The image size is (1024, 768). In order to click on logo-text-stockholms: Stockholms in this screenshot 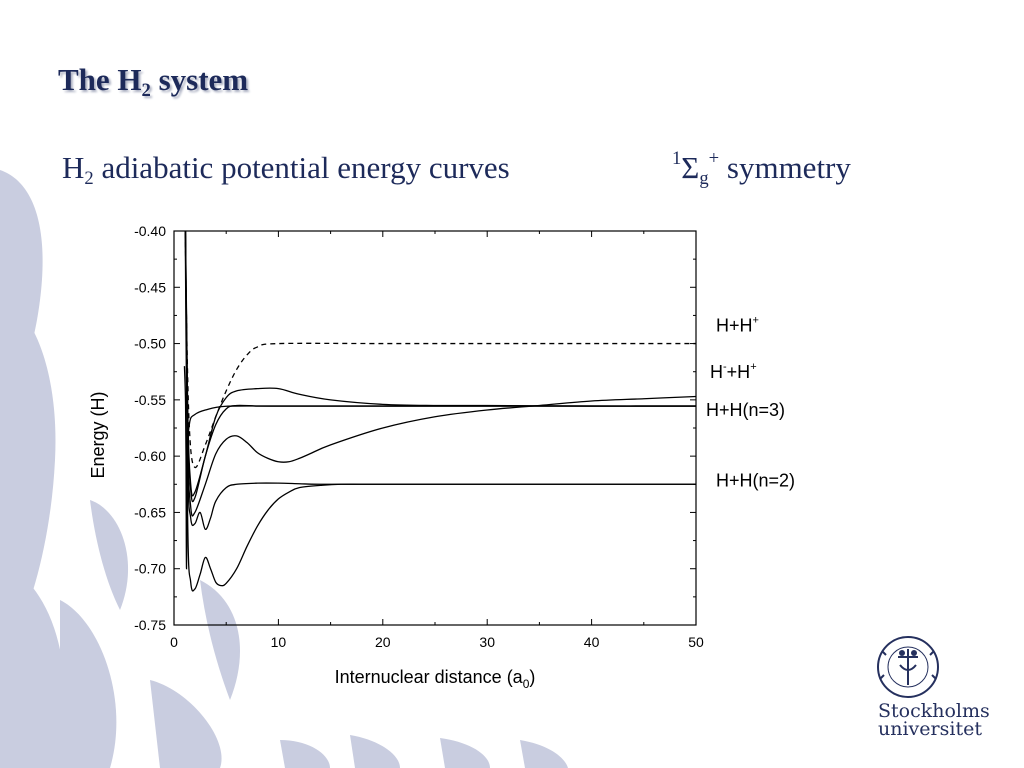, I will do `click(934, 711)`.